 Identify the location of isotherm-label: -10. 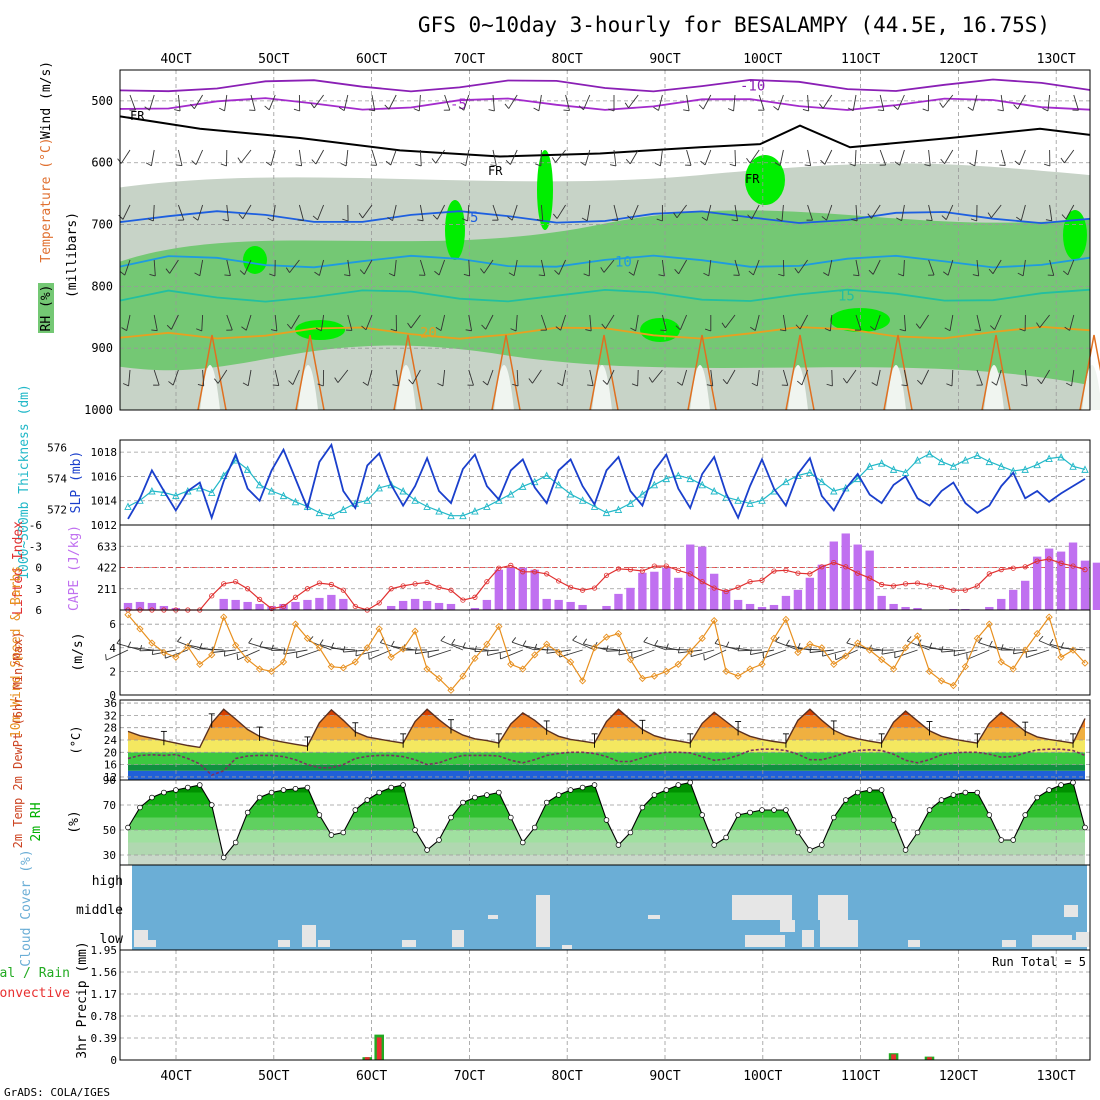
(752, 86).